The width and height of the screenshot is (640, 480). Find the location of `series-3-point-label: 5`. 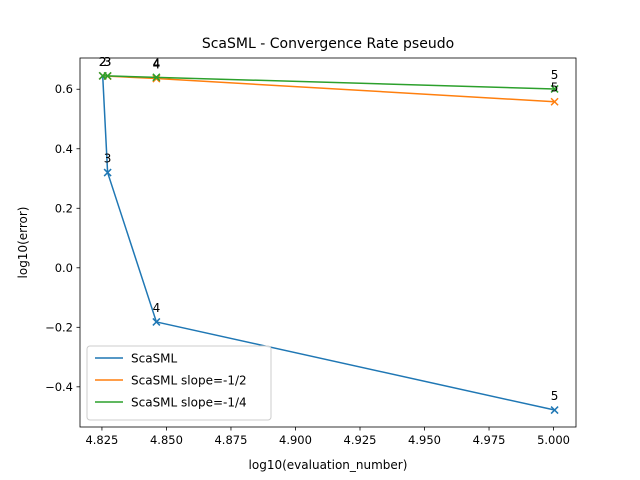

series-3-point-label: 5 is located at coordinates (555, 75).